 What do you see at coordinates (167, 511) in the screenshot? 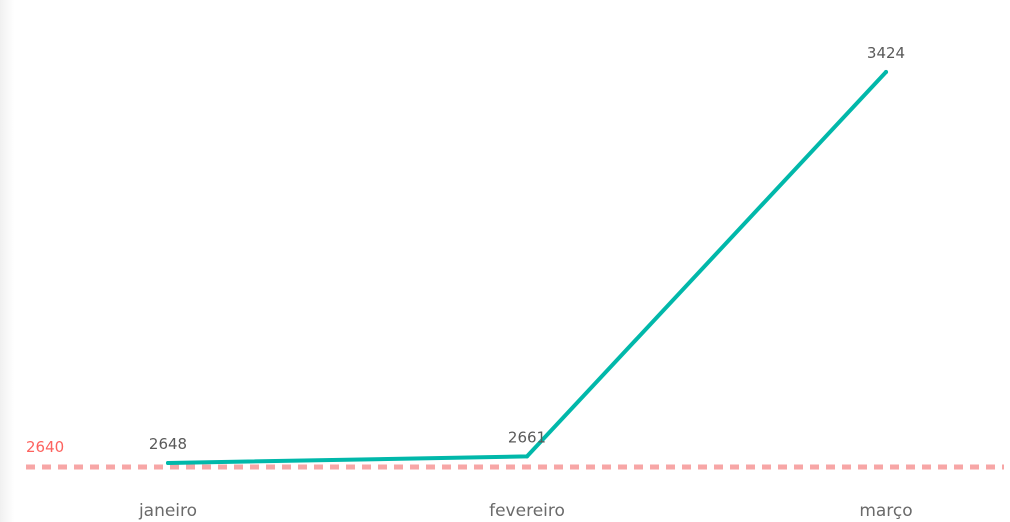
I see `x-tick-label: janeiro` at bounding box center [167, 511].